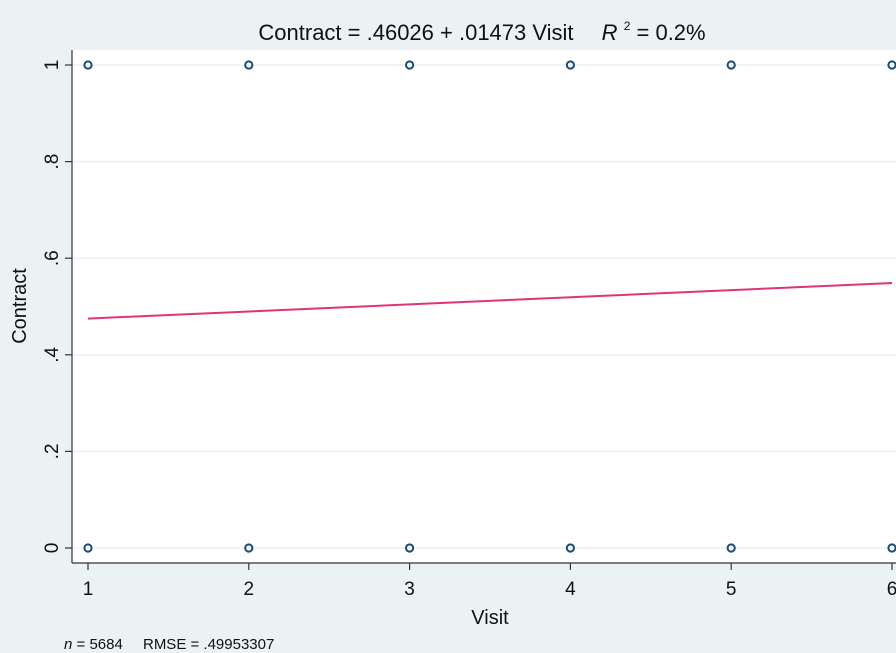 Image resolution: width=896 pixels, height=653 pixels. I want to click on y-tick-label: 1, so click(52, 65).